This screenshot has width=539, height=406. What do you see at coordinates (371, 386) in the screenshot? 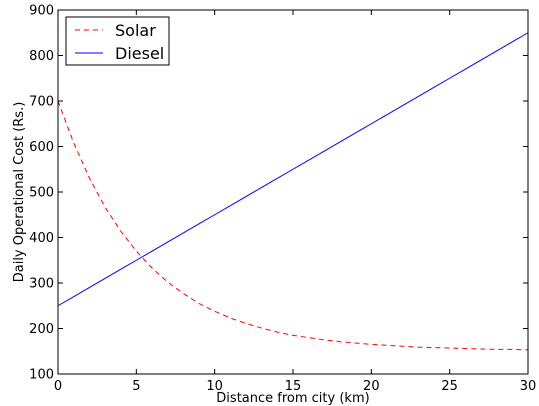
I see `x-tick-label: 20` at bounding box center [371, 386].